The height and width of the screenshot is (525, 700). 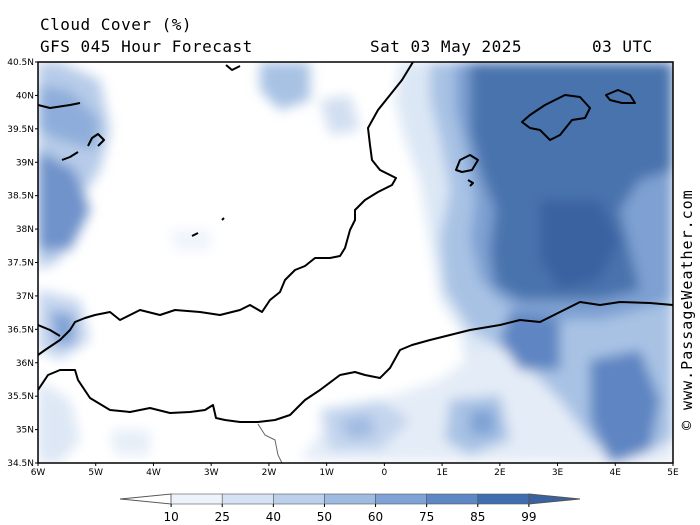 What do you see at coordinates (20, 397) in the screenshot?
I see `lat-label: 35.5N` at bounding box center [20, 397].